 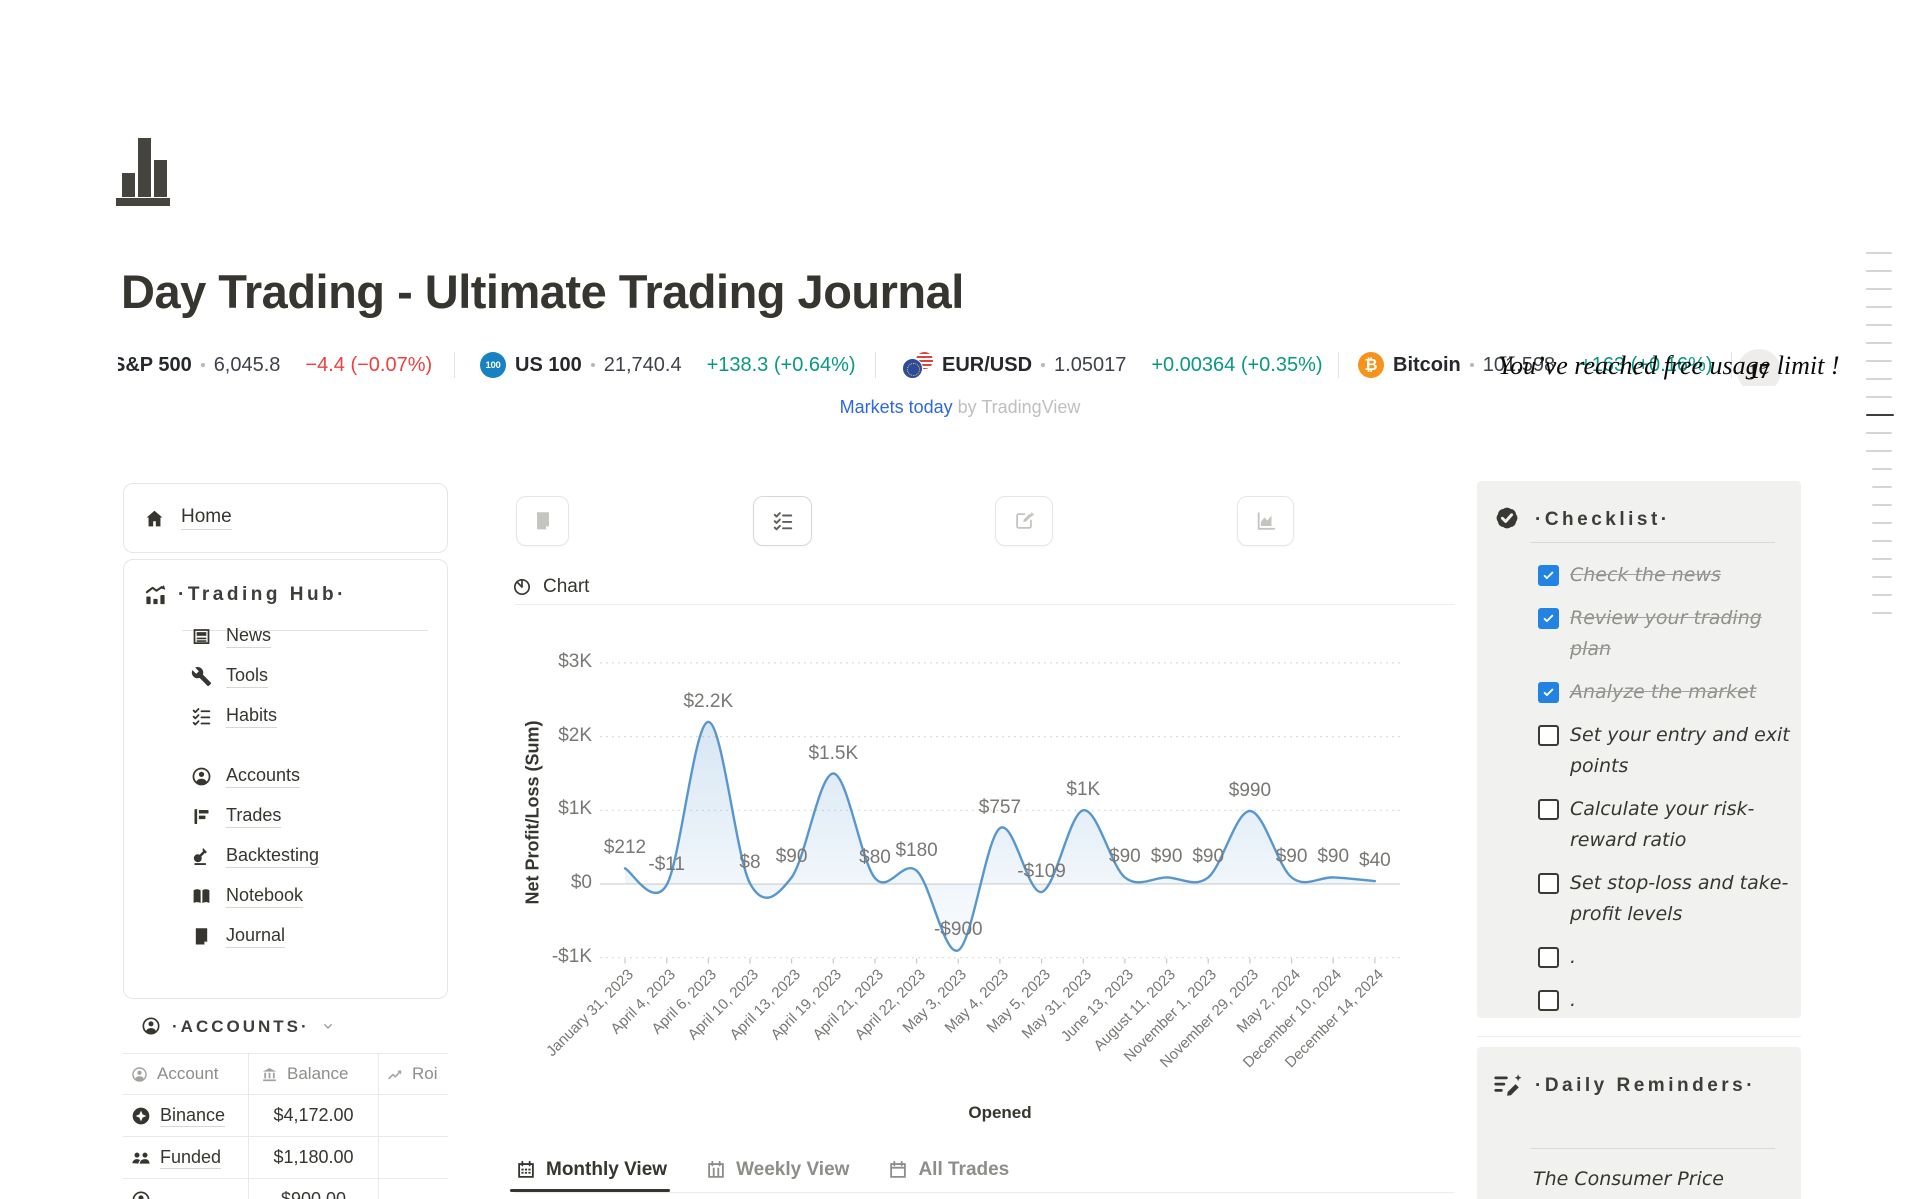 I want to click on account-cell: Binance, so click(x=186, y=1115).